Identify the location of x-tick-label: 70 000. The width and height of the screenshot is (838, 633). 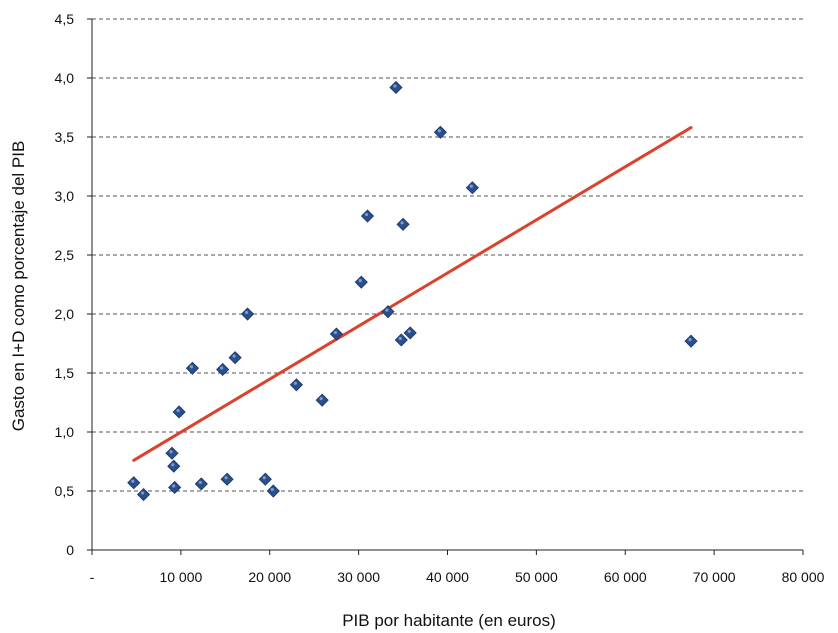
(714, 577).